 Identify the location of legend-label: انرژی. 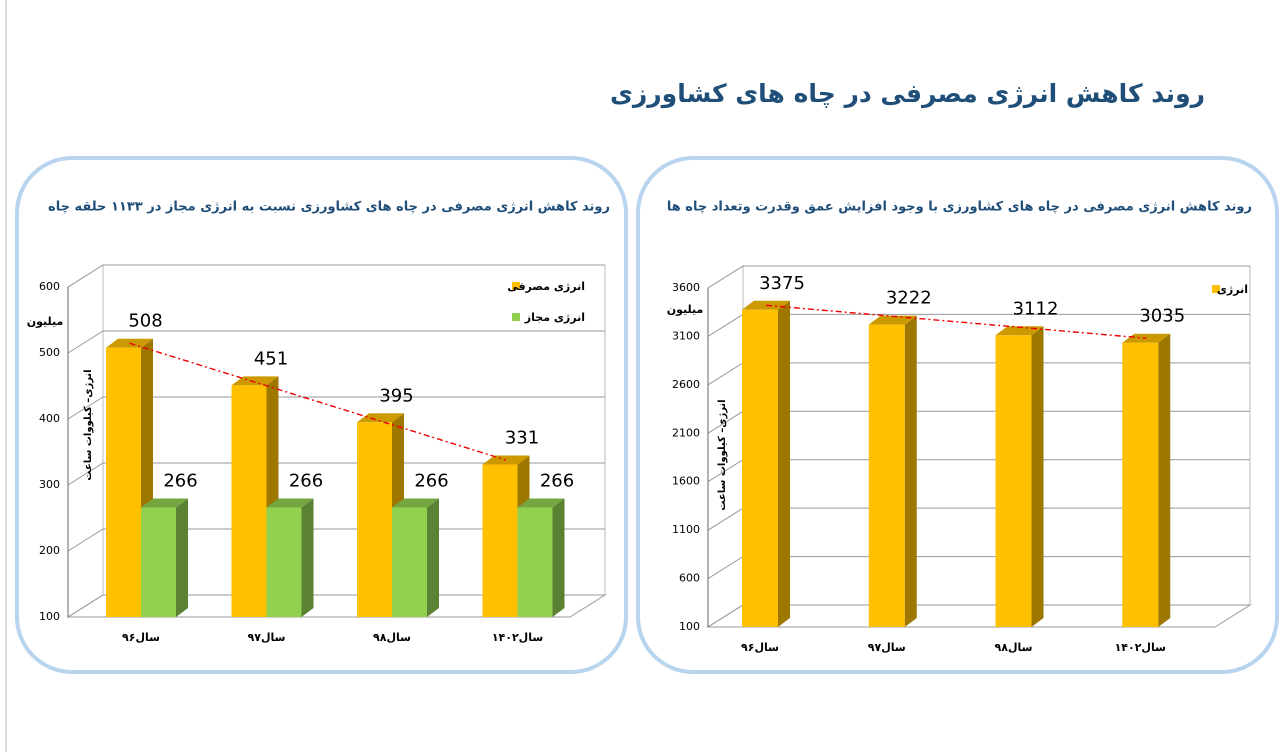
(1232, 289).